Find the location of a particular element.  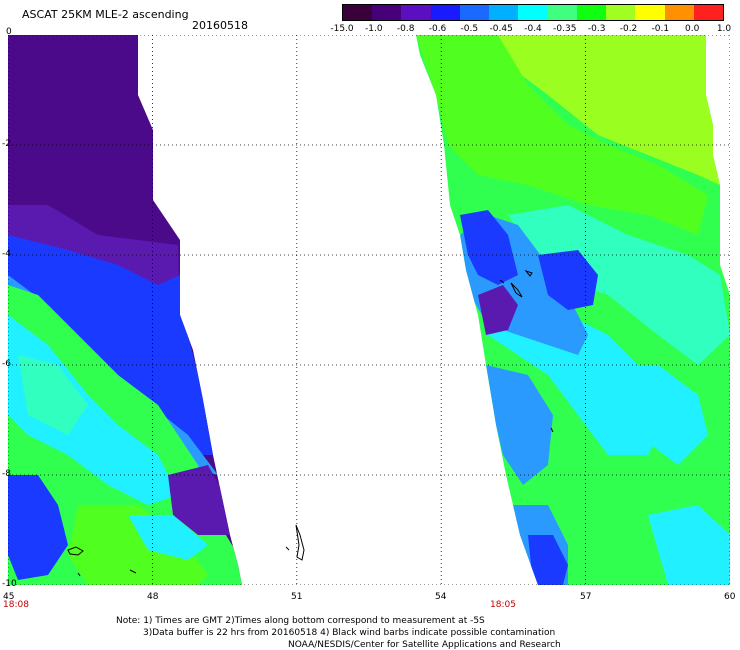

swath-left-blue is located at coordinates (113, 345).